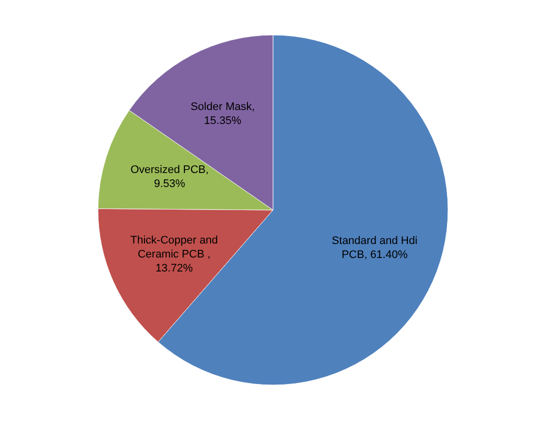  I want to click on slice-label: Solder Mask, 15.35%, so click(222, 113).